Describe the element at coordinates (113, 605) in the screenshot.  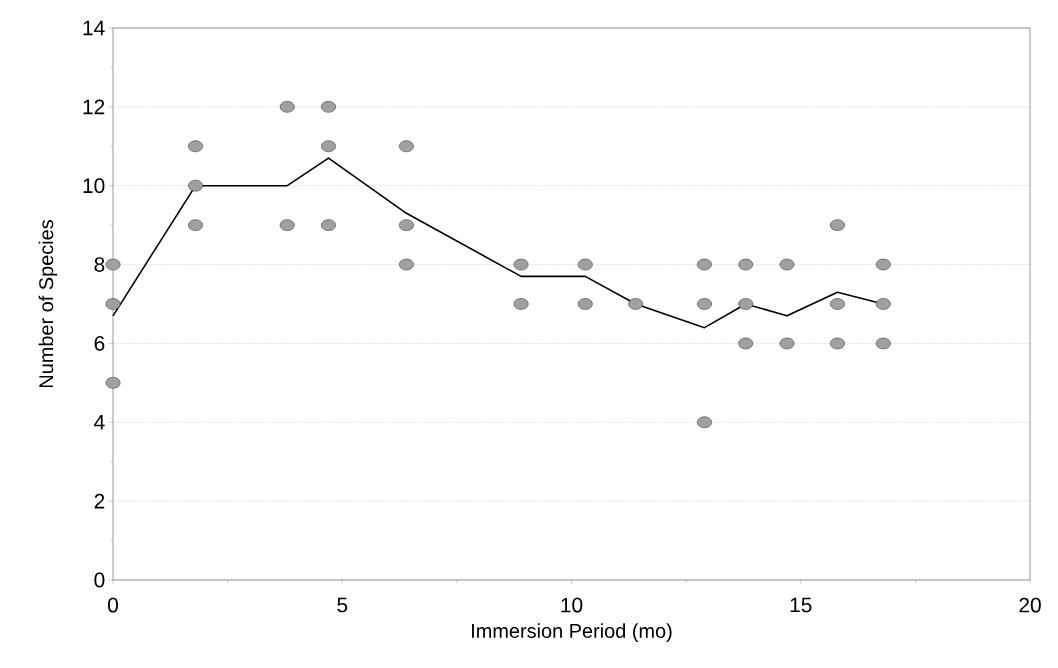
I see `x-tick-label: 0` at that location.